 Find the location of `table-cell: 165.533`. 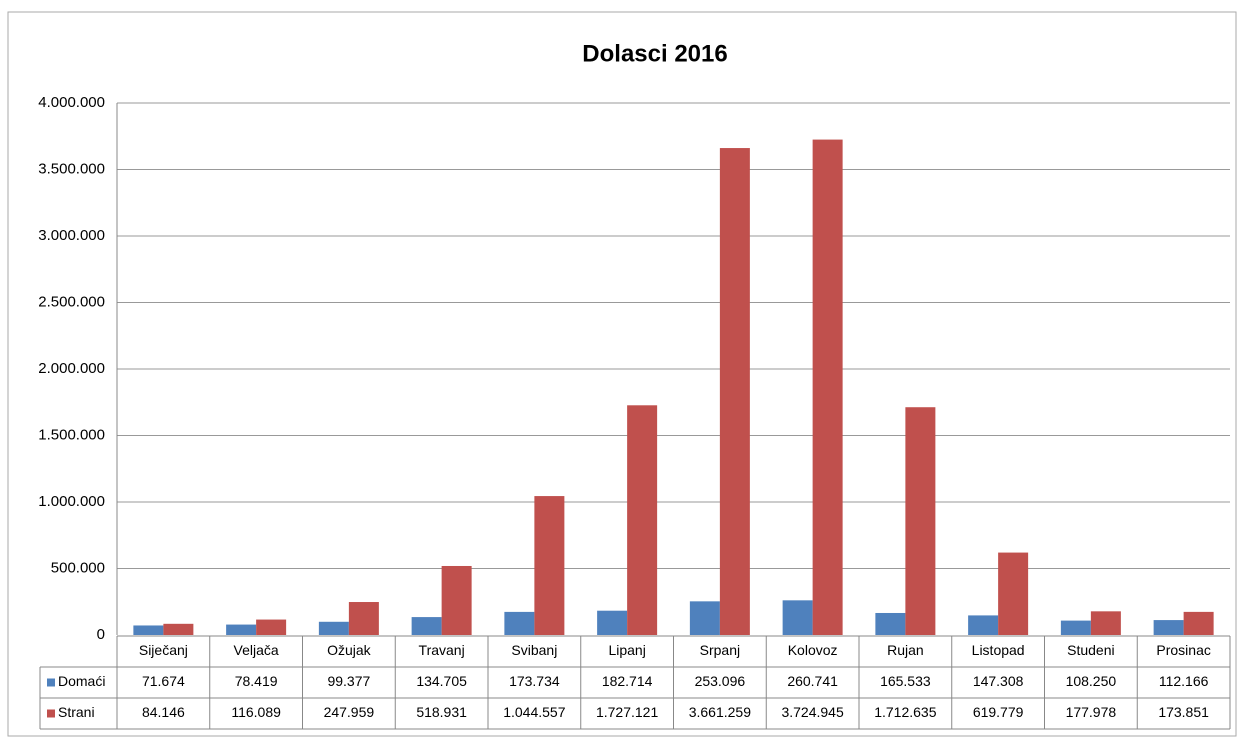

table-cell: 165.533 is located at coordinates (905, 681).